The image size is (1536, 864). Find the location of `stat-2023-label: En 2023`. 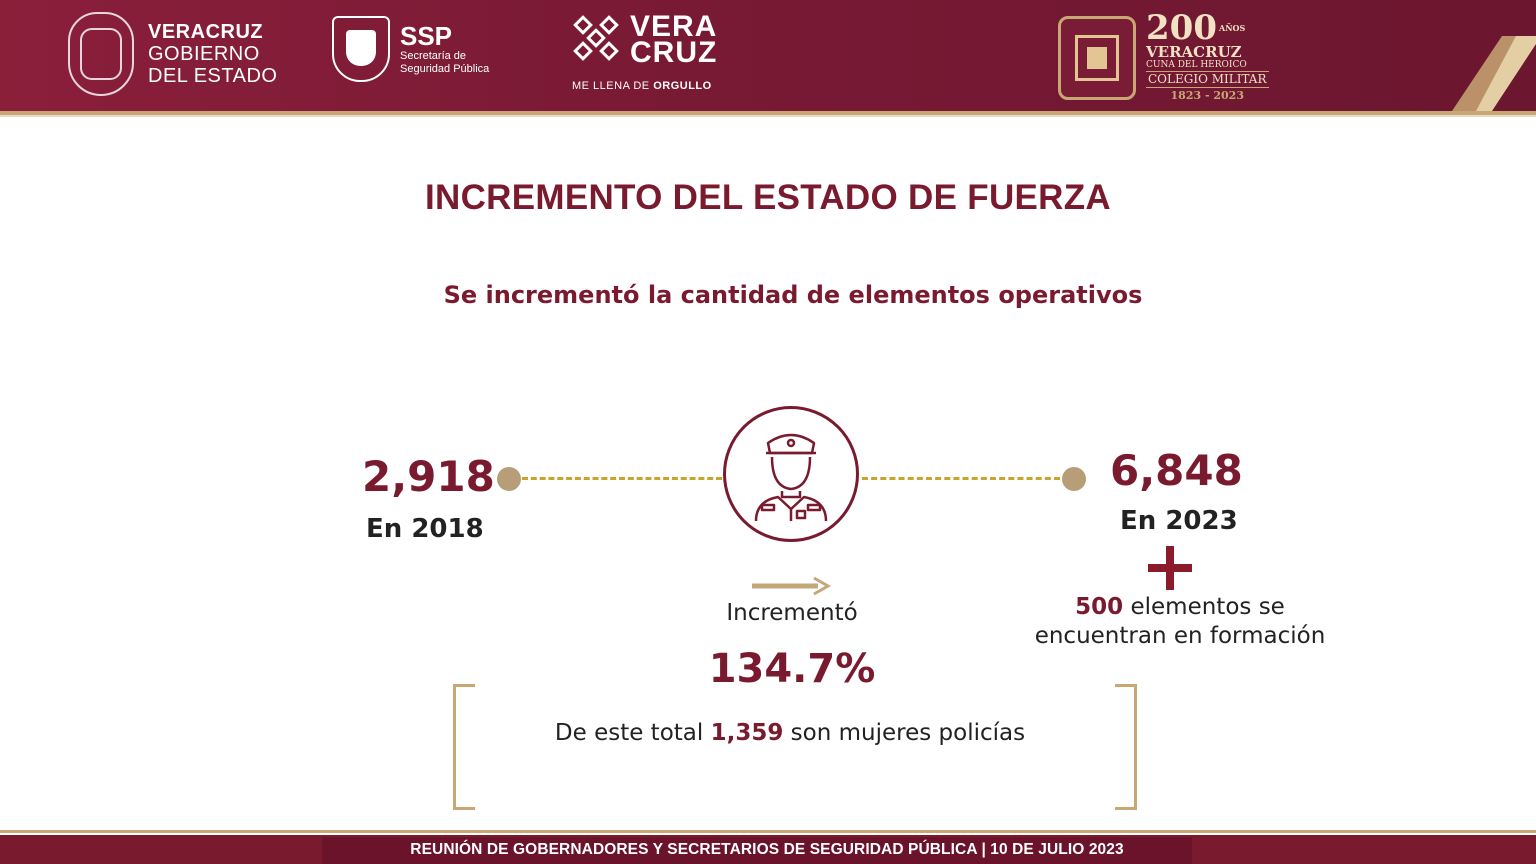

stat-2023-label: En 2023 is located at coordinates (1179, 521).